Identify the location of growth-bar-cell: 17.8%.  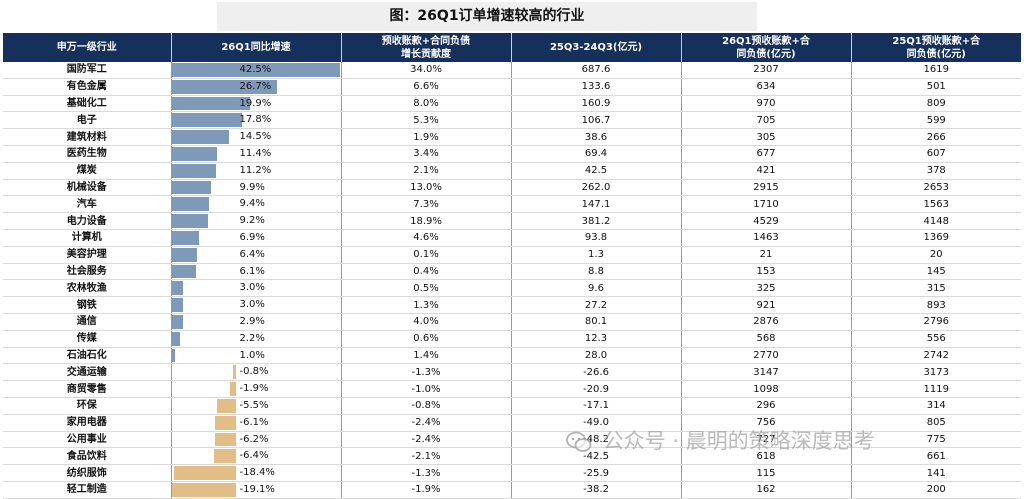
(256, 120).